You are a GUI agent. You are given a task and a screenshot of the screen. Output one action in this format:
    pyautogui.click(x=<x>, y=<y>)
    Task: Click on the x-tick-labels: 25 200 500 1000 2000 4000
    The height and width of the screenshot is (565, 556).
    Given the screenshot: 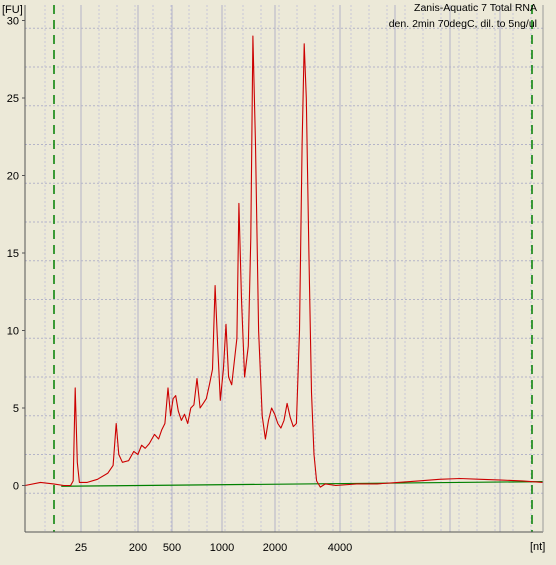 What is the action you would take?
    pyautogui.click(x=213, y=548)
    